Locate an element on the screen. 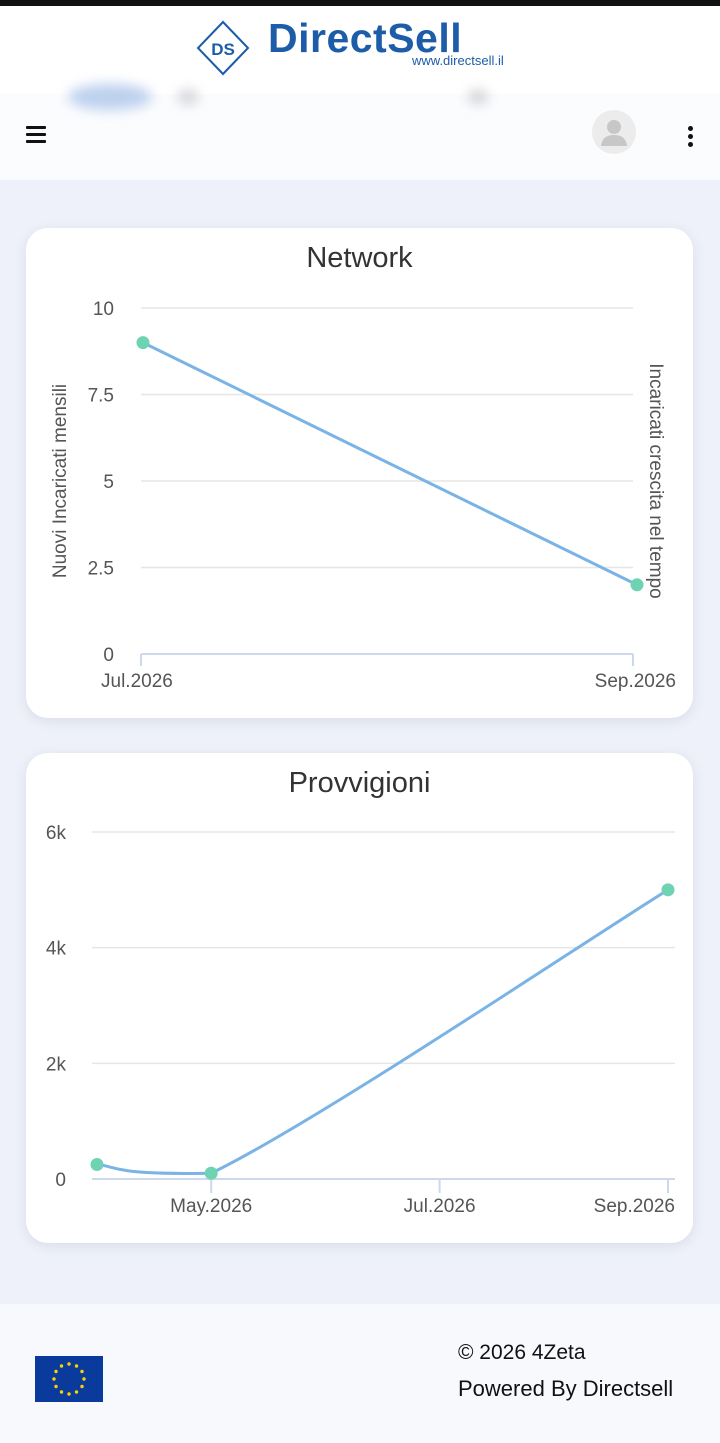  y-tick-label: 2k is located at coordinates (56, 1064).